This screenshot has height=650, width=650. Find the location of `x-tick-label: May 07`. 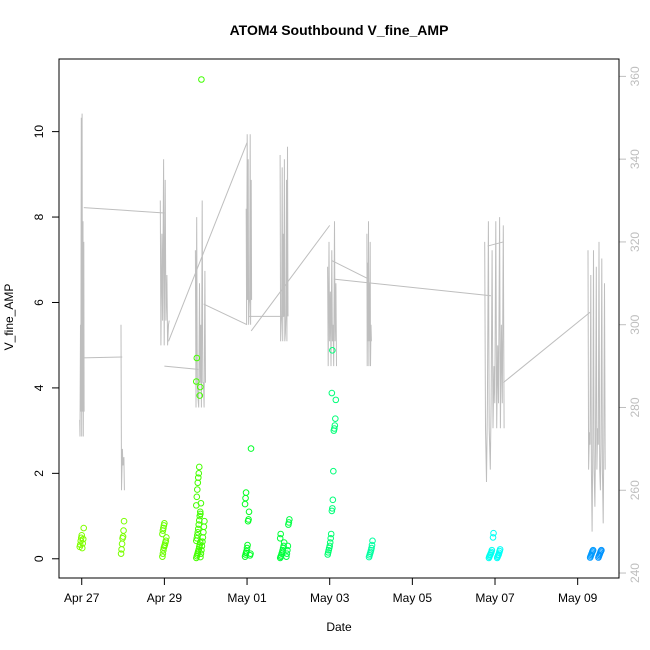

x-tick-label: May 07 is located at coordinates (495, 598).